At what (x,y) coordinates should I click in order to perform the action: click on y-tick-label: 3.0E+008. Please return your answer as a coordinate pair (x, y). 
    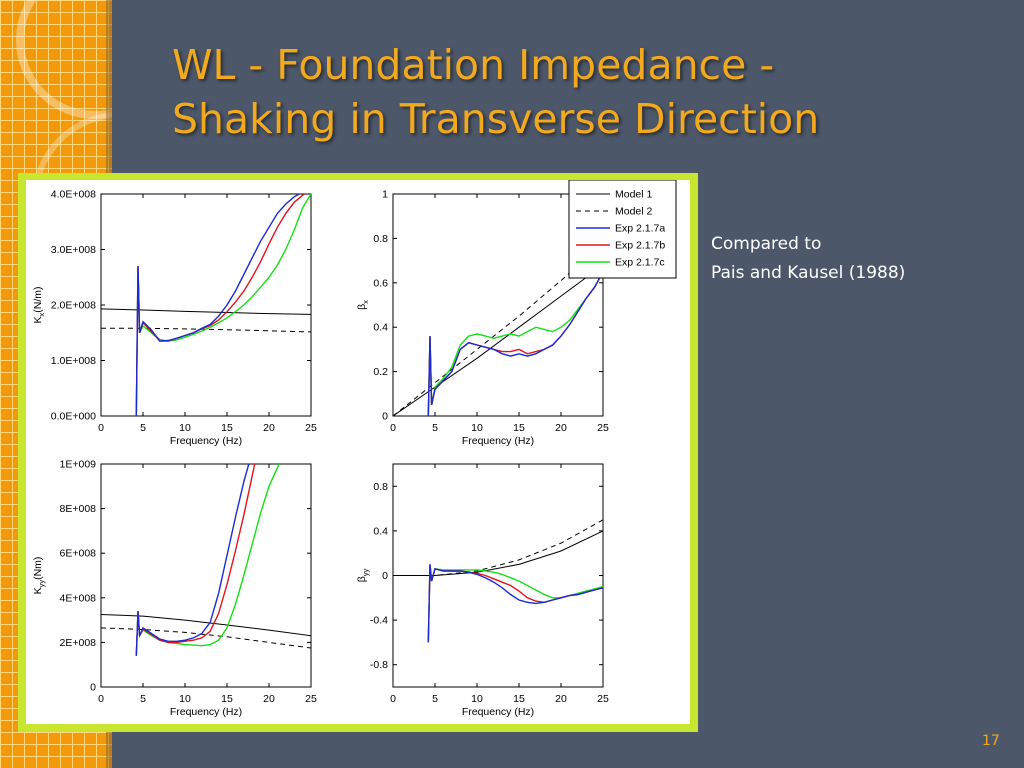
    Looking at the image, I should click on (73, 250).